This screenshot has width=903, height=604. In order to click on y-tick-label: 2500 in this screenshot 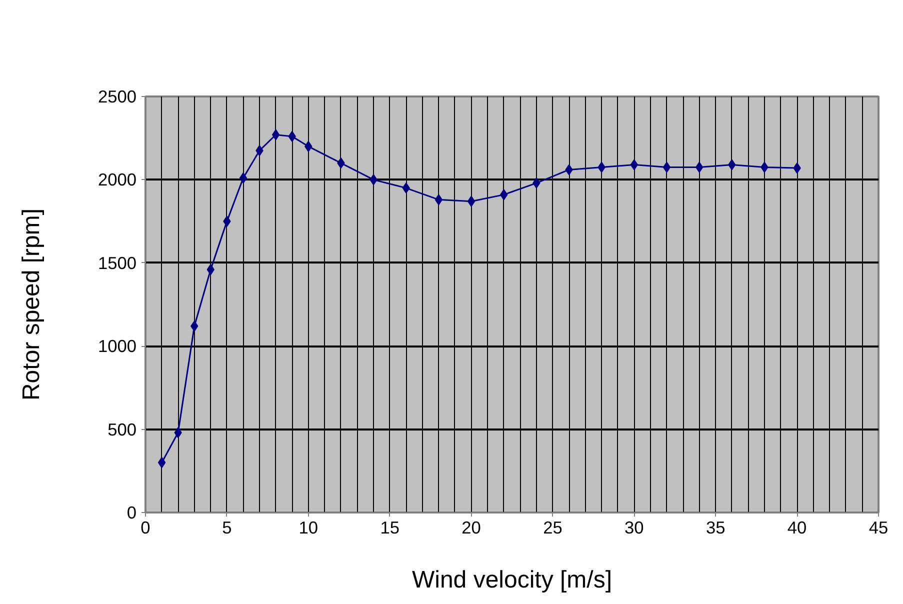, I will do `click(117, 96)`.